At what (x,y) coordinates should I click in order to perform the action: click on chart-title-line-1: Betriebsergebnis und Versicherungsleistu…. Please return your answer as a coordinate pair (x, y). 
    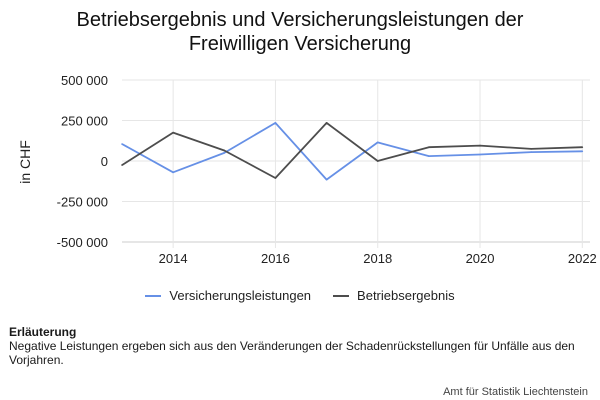
    Looking at the image, I should click on (300, 20).